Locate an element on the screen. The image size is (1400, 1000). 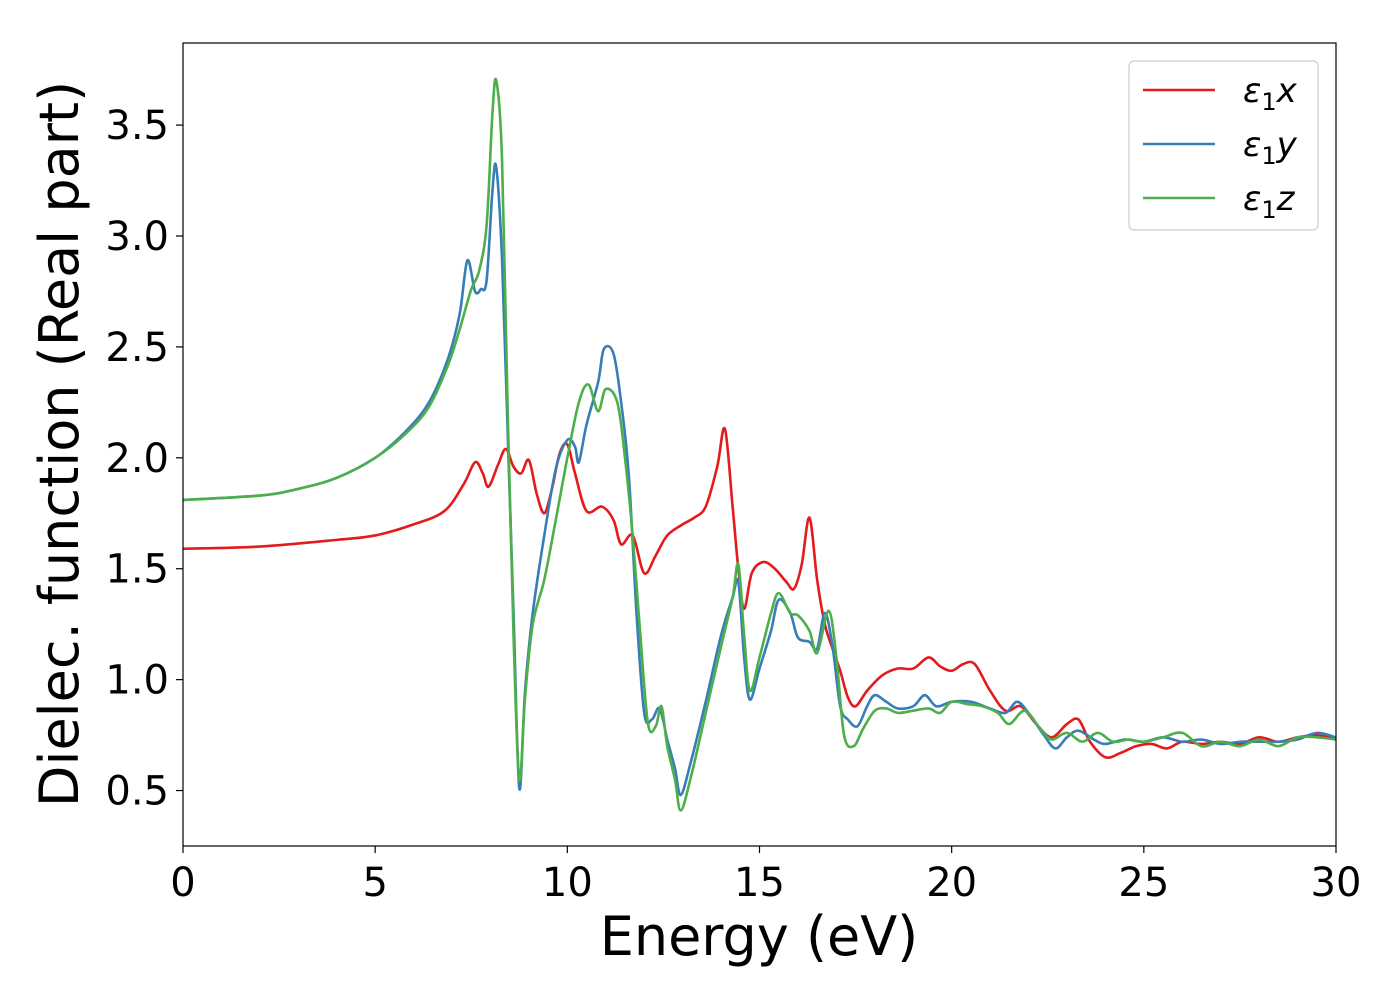
y-tick-label: 0.5 is located at coordinates (137, 792).